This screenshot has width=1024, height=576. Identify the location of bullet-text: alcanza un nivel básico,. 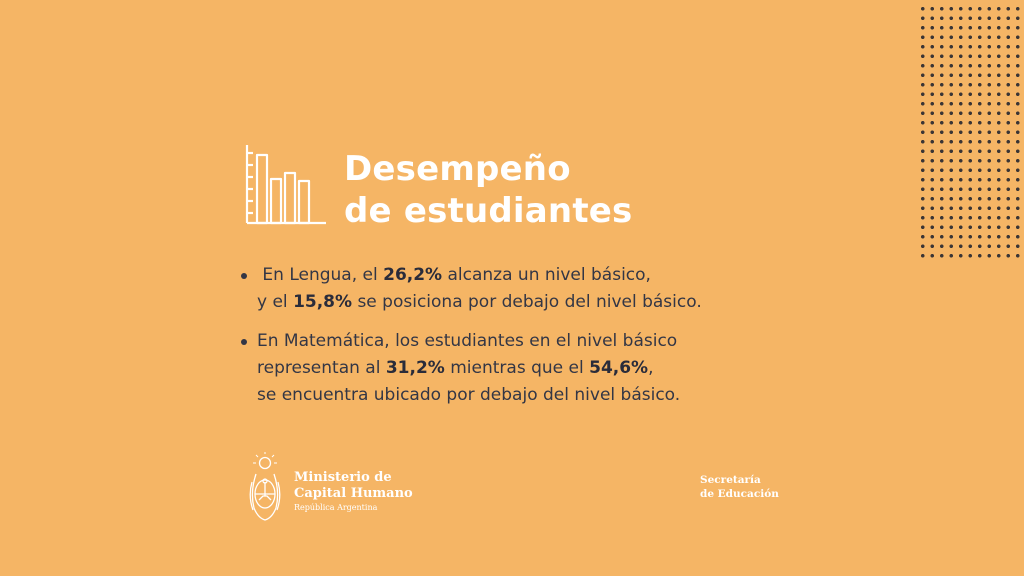
(546, 275).